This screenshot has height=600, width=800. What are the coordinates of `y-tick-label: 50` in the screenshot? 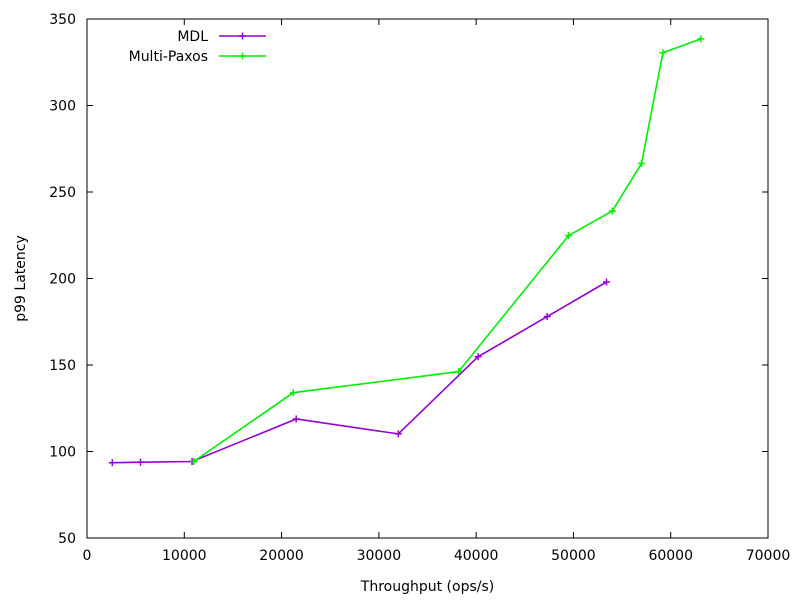 It's located at (67, 539).